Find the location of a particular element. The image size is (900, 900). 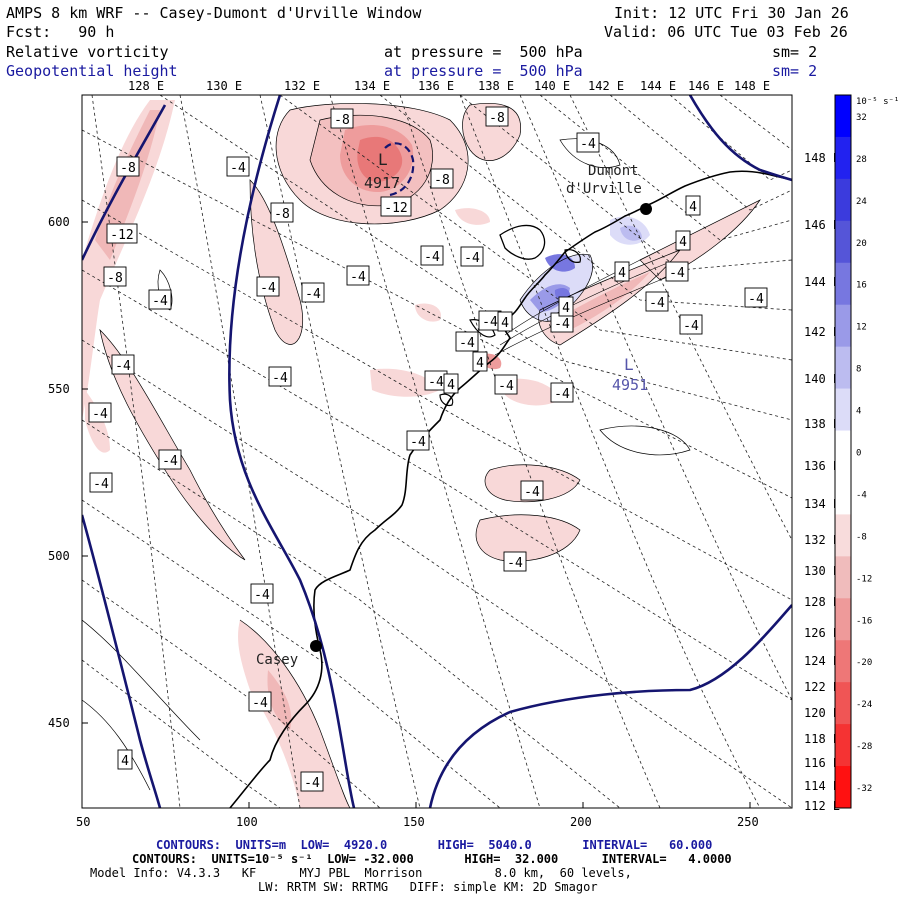

vorticity-label: -12 is located at coordinates (395, 208).